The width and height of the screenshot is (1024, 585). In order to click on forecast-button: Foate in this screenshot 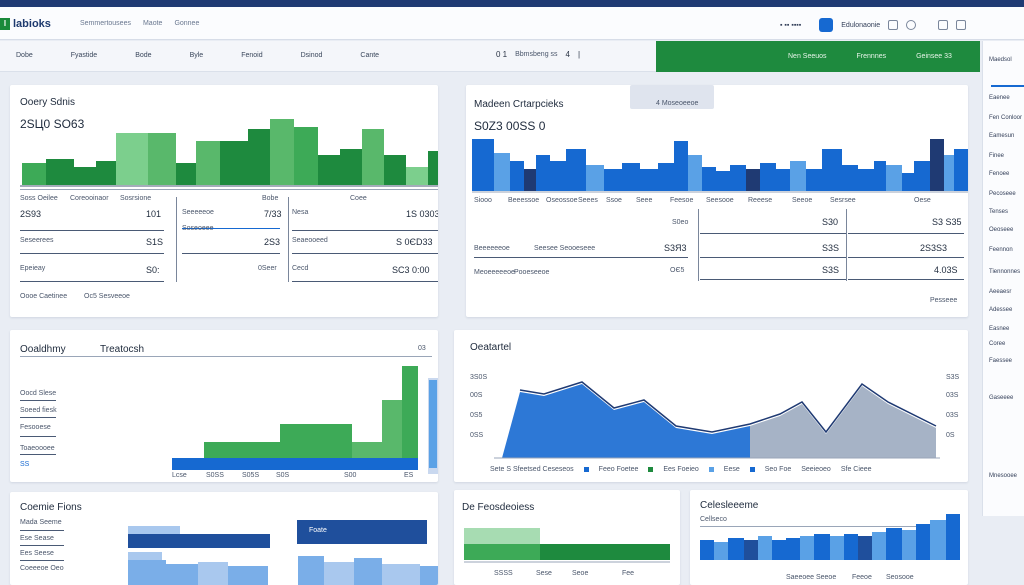, I will do `click(362, 532)`.